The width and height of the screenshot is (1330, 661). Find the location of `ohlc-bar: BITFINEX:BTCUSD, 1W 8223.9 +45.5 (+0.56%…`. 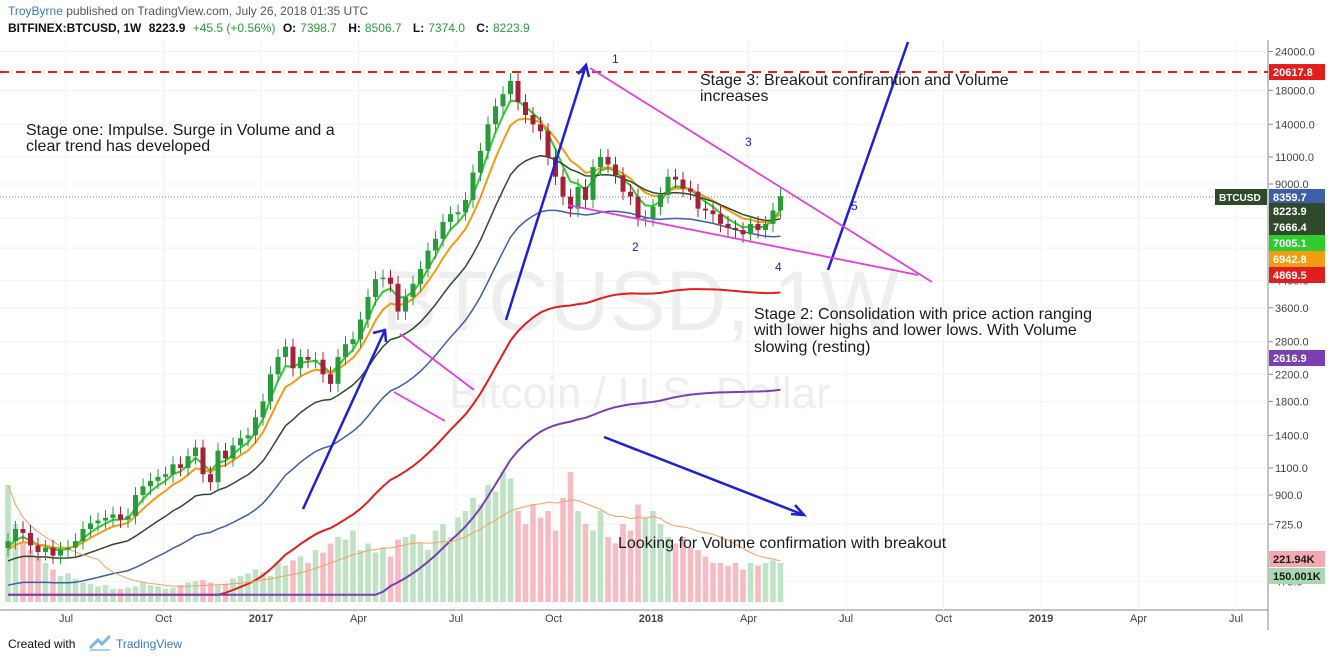

ohlc-bar: BITFINEX:BTCUSD, 1W 8223.9 +45.5 (+0.56%… is located at coordinates (273, 28).